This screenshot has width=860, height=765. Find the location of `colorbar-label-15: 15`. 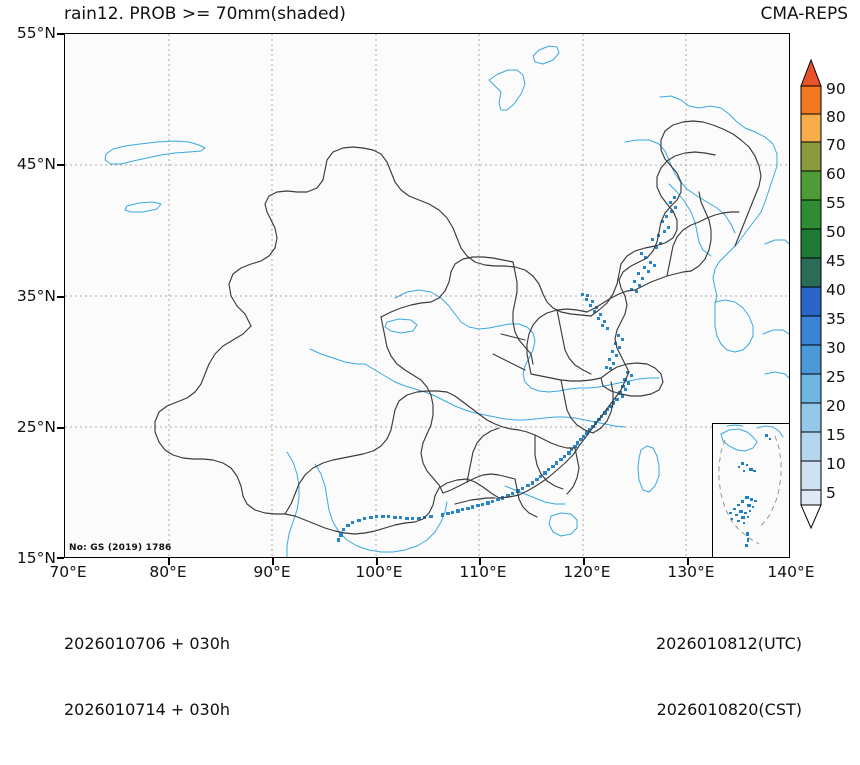

colorbar-label-15: 15 is located at coordinates (836, 435).